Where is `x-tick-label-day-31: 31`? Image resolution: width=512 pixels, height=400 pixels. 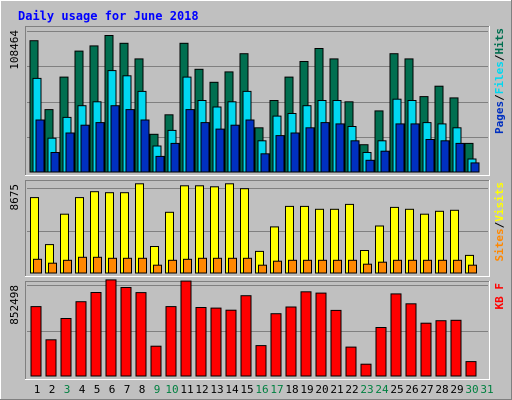
x-tick-label-day-31: 31 is located at coordinates (486, 389).